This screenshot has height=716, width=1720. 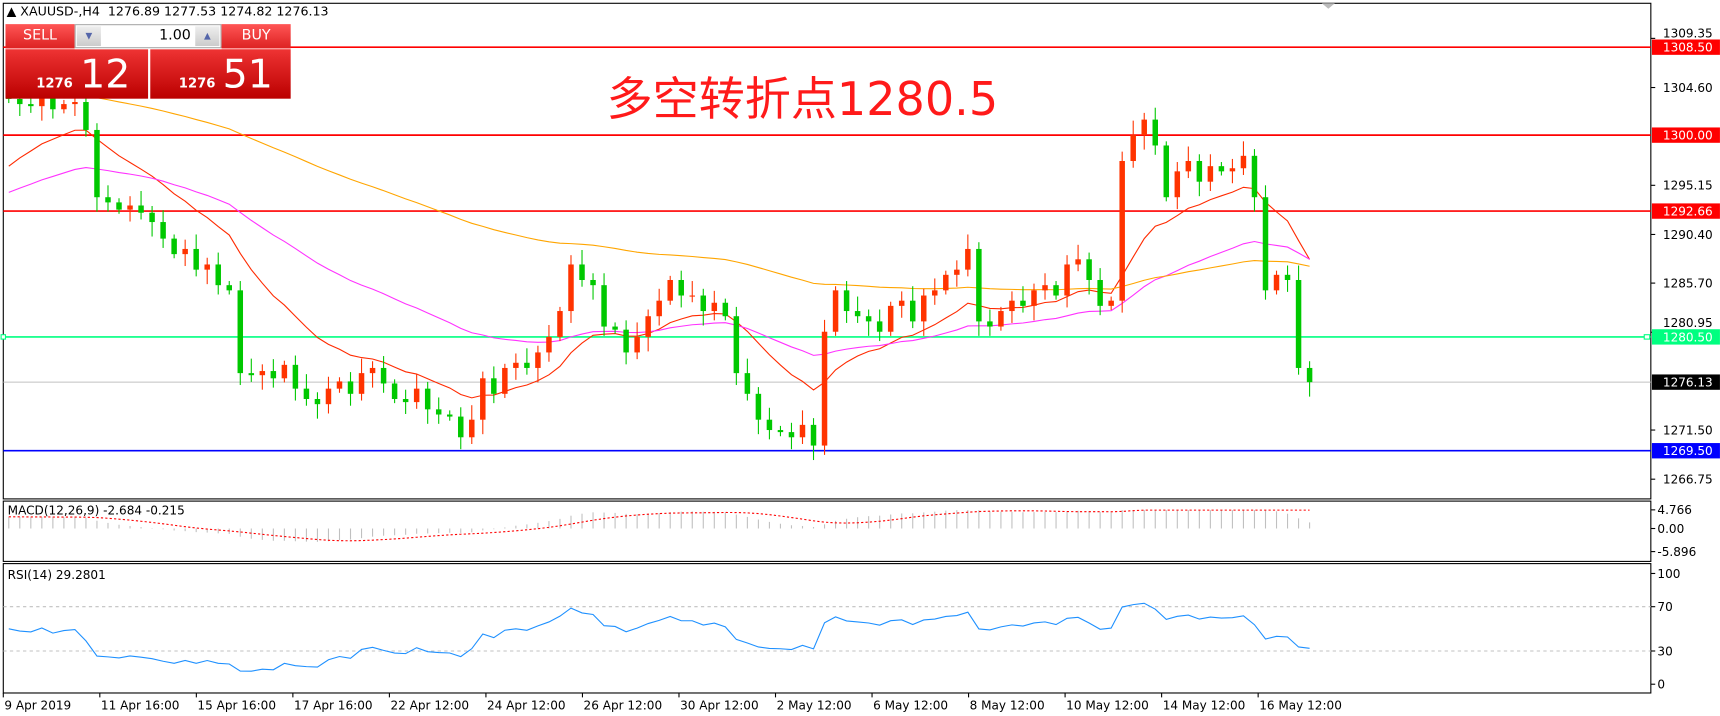 What do you see at coordinates (175, 35) in the screenshot?
I see `lot-size-input: 1.00` at bounding box center [175, 35].